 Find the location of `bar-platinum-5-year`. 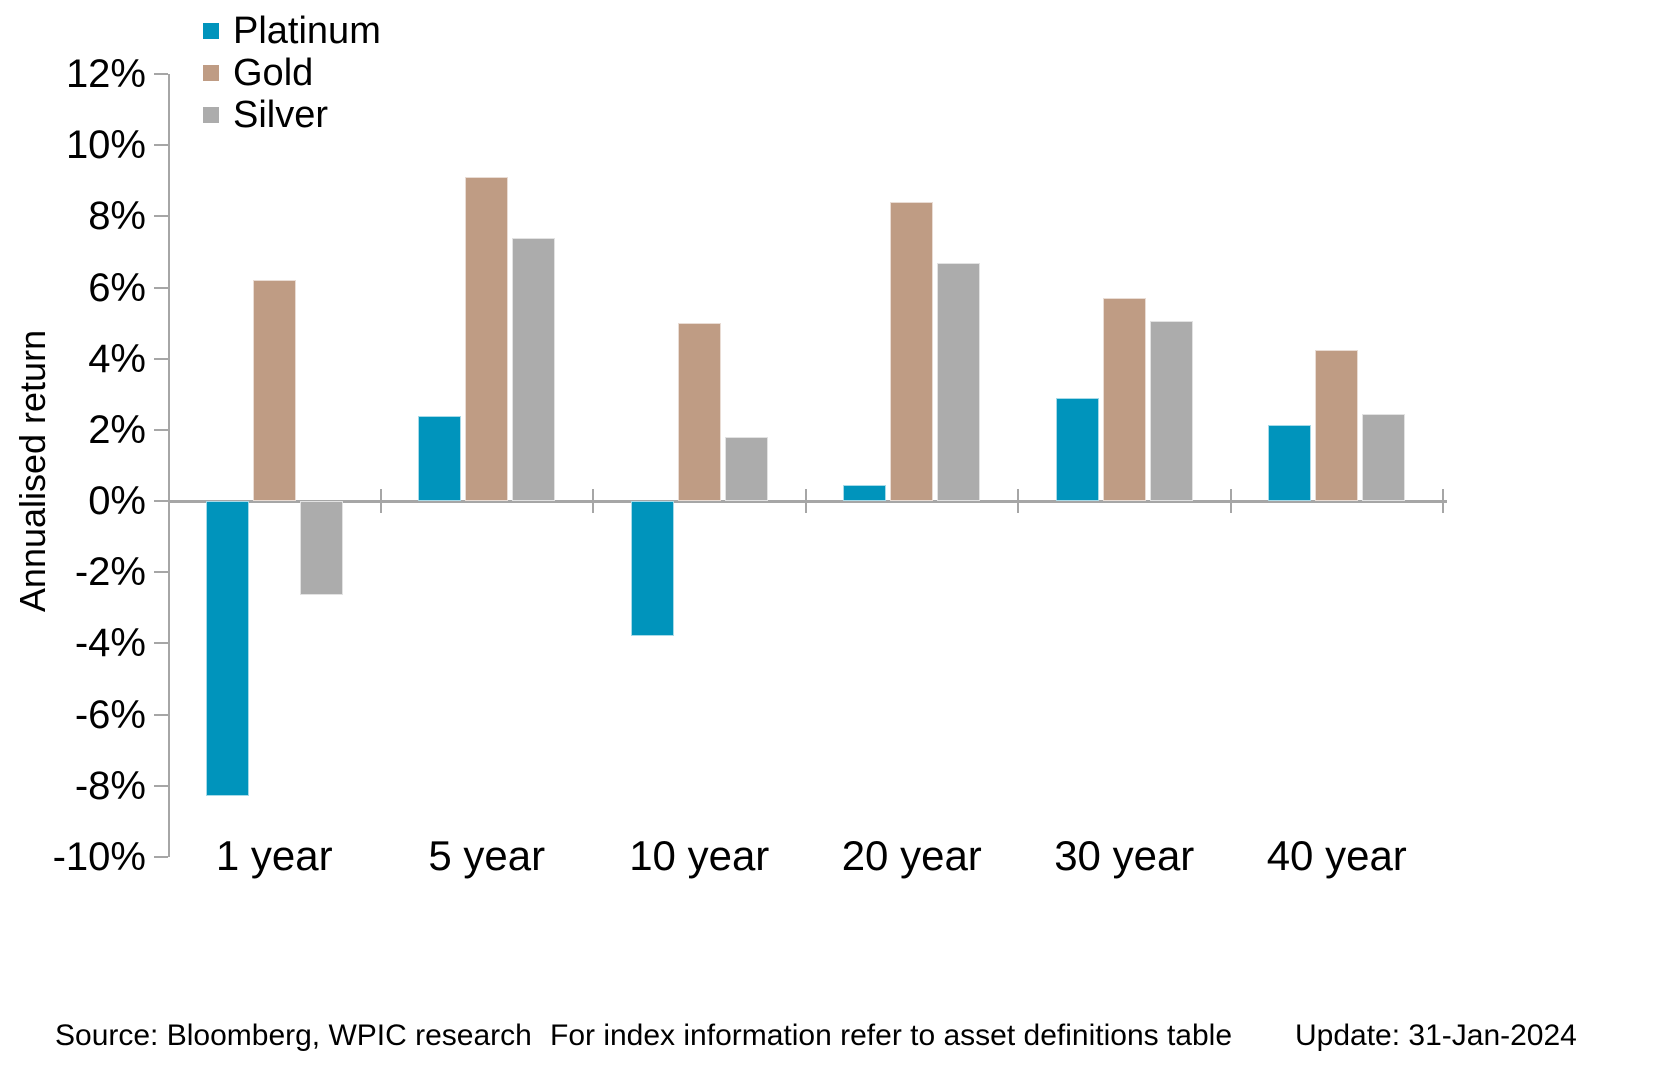

bar-platinum-5-year is located at coordinates (440, 458).